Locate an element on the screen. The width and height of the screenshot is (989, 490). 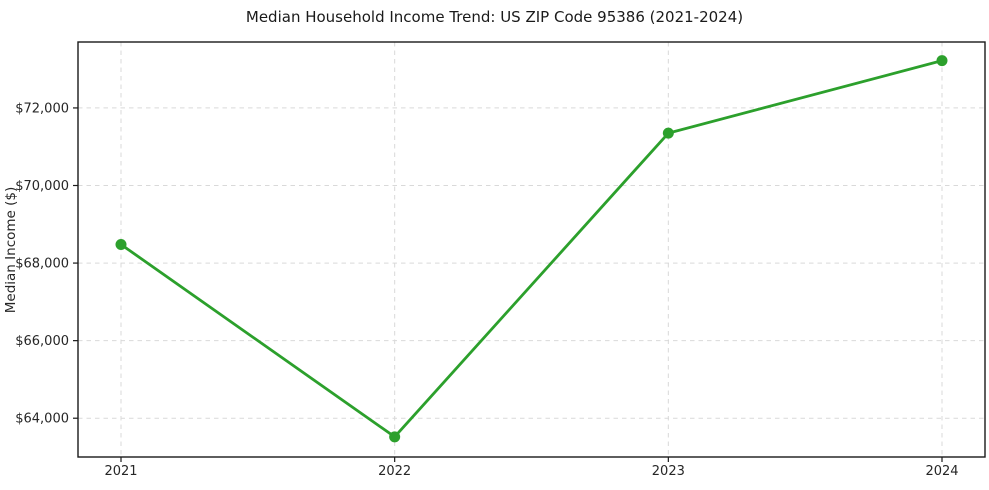
y-tick-label: $68,000 is located at coordinates (42, 264).